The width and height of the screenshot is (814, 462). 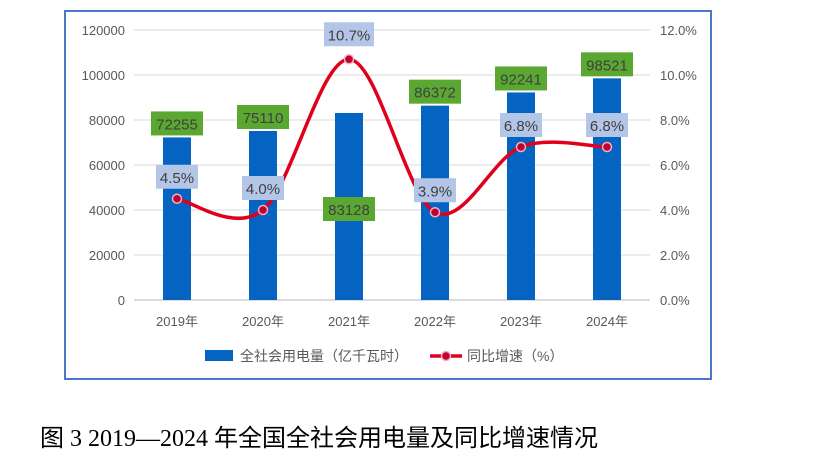 What do you see at coordinates (678, 75) in the screenshot?
I see `y-right-tick-label: 10.0%` at bounding box center [678, 75].